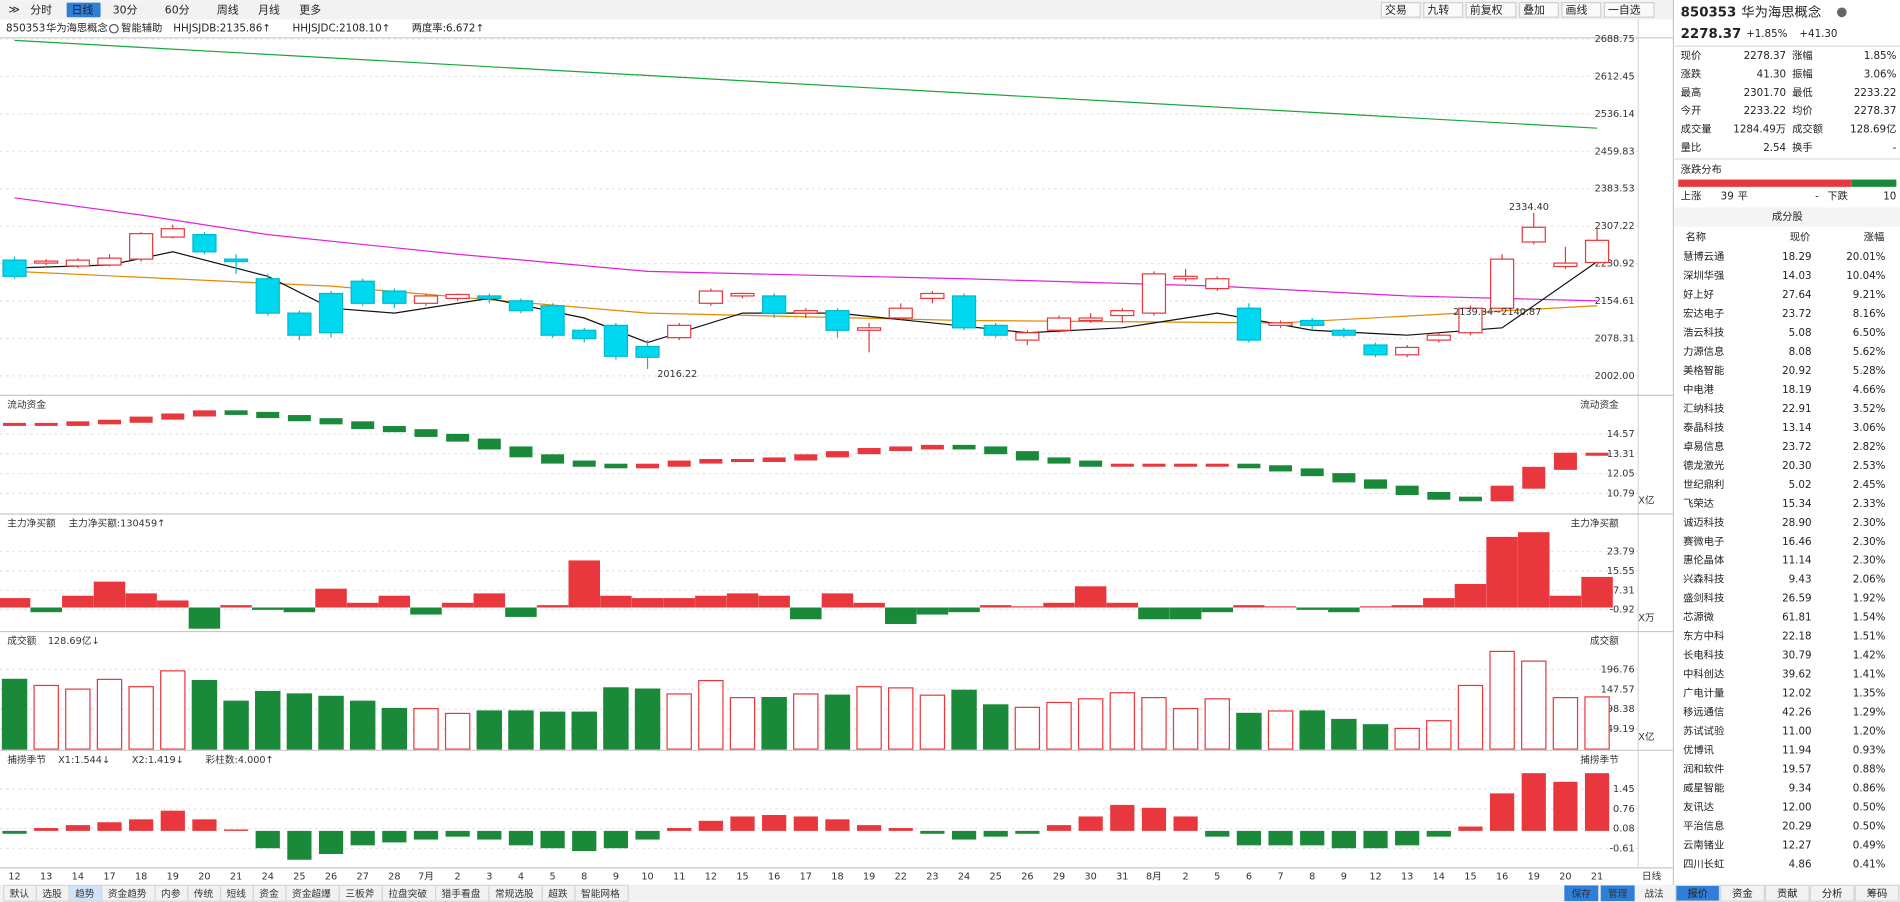 Image resolution: width=1900 pixels, height=902 pixels. Describe the element at coordinates (1624, 10) in the screenshot. I see `action-label: 一自选` at that location.